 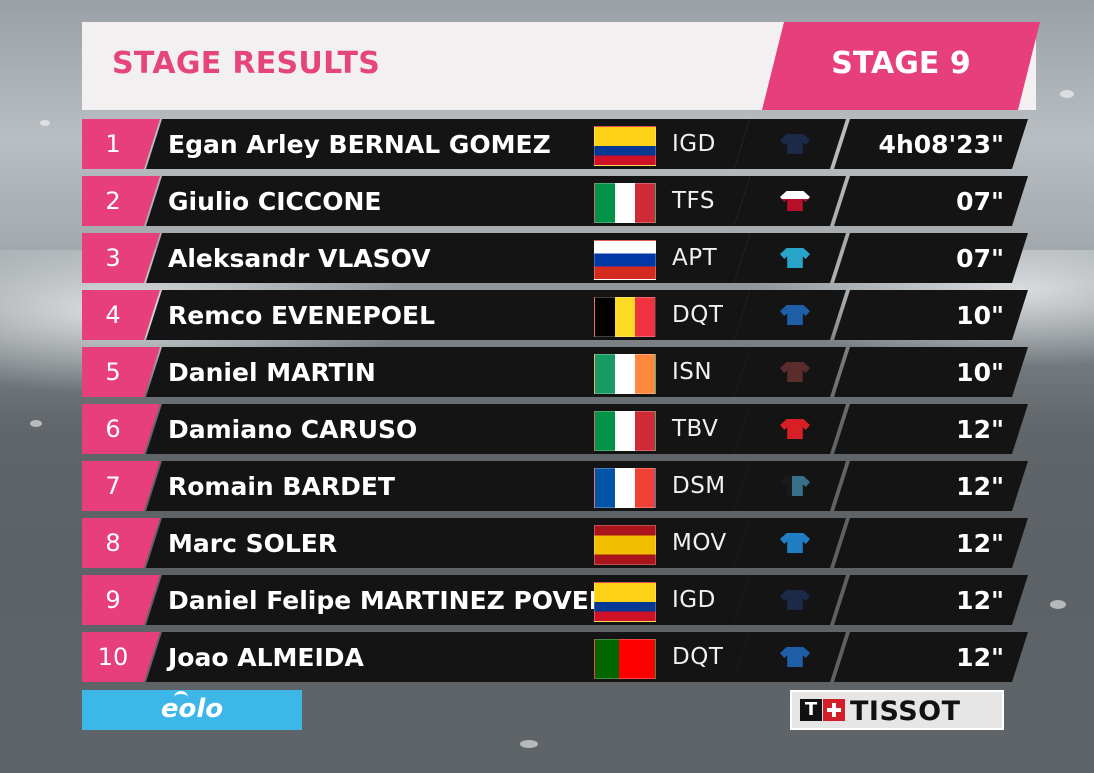 What do you see at coordinates (811, 710) in the screenshot?
I see `tissot-t-mark: T` at bounding box center [811, 710].